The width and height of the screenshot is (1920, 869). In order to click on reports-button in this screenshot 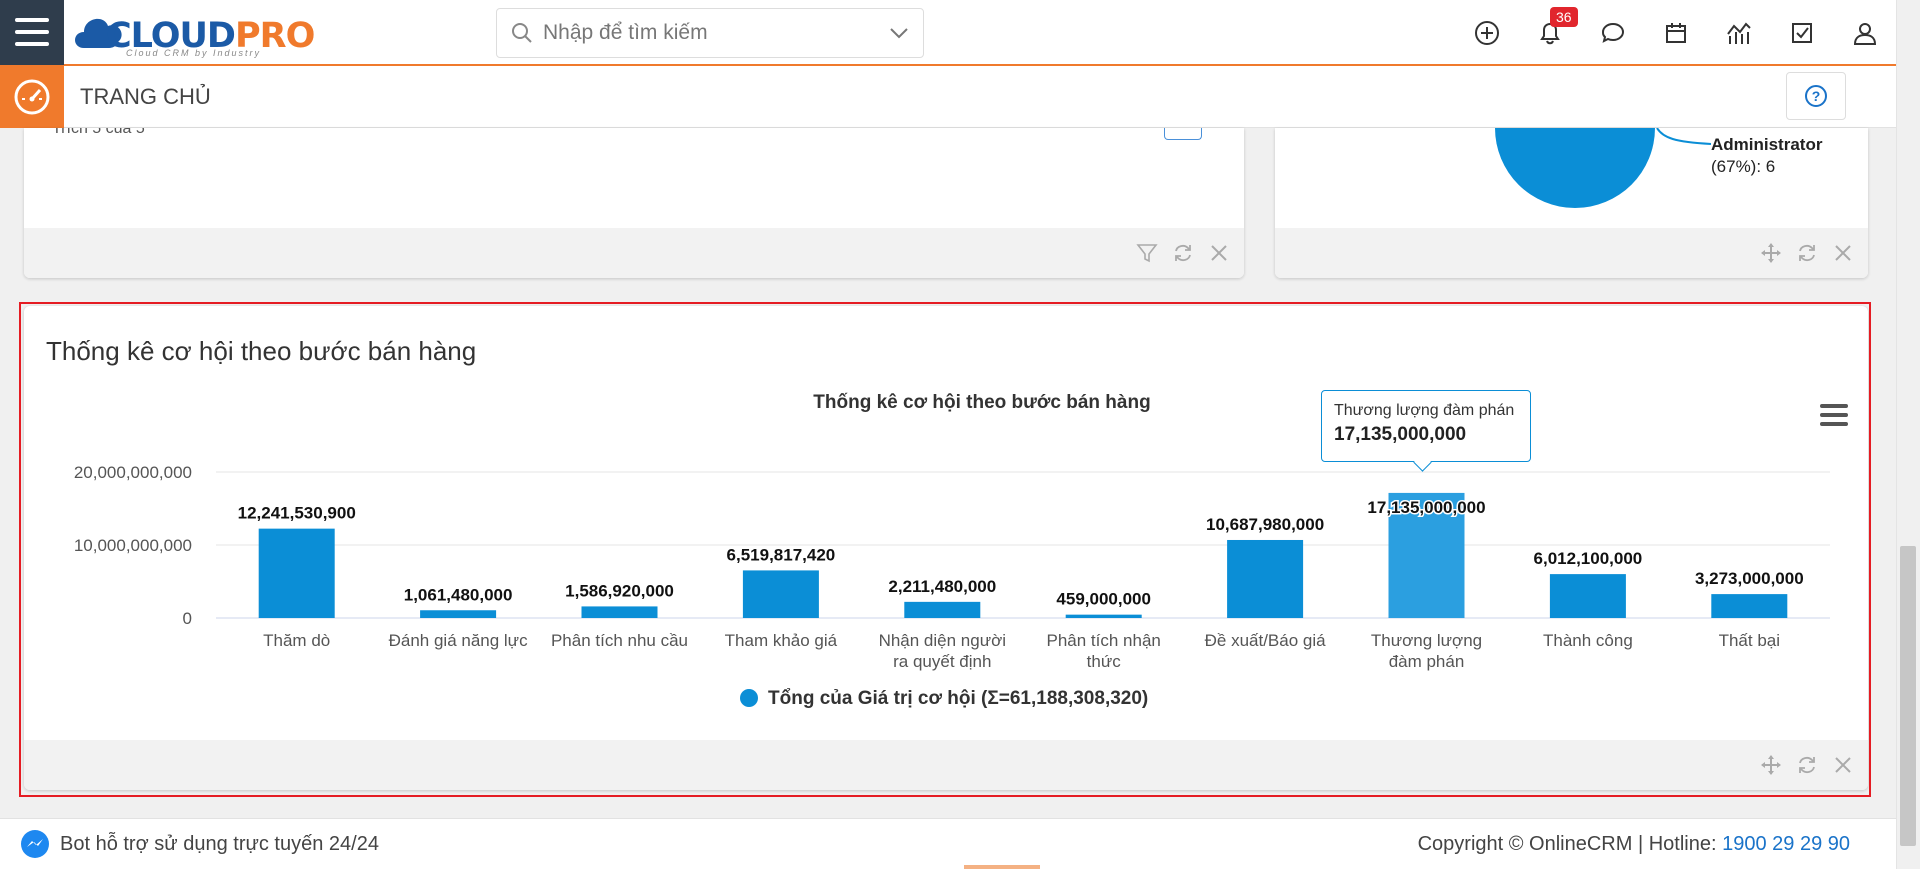, I will do `click(1738, 33)`.